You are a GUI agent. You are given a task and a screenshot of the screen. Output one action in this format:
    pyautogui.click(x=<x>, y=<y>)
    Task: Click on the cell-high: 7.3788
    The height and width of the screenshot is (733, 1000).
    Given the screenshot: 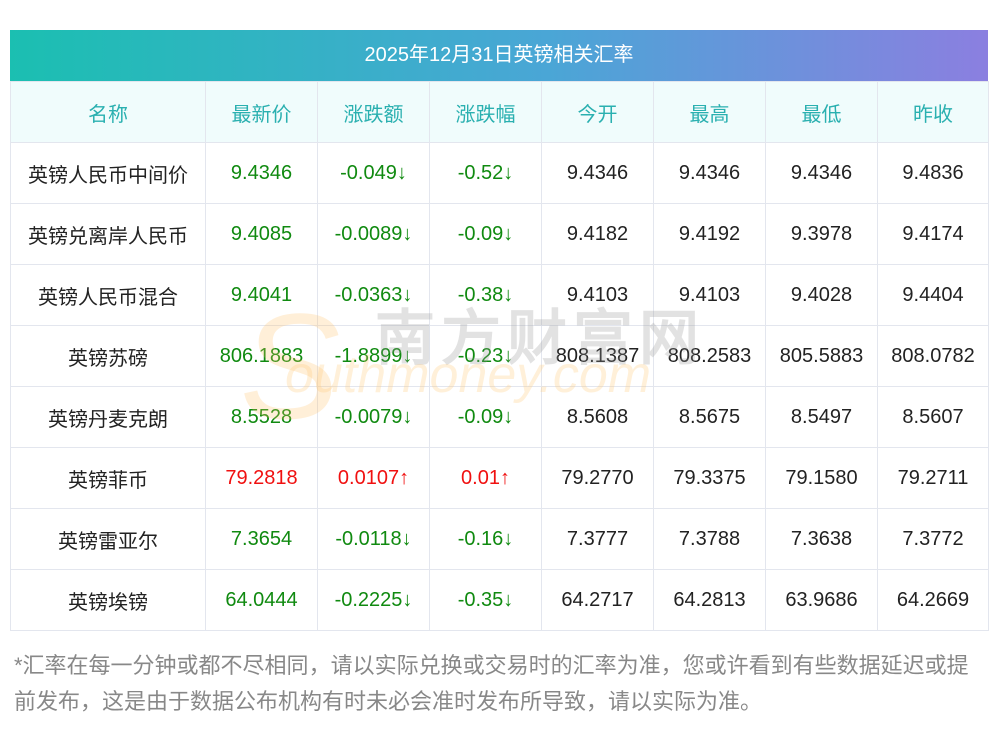 What is the action you would take?
    pyautogui.click(x=709, y=539)
    